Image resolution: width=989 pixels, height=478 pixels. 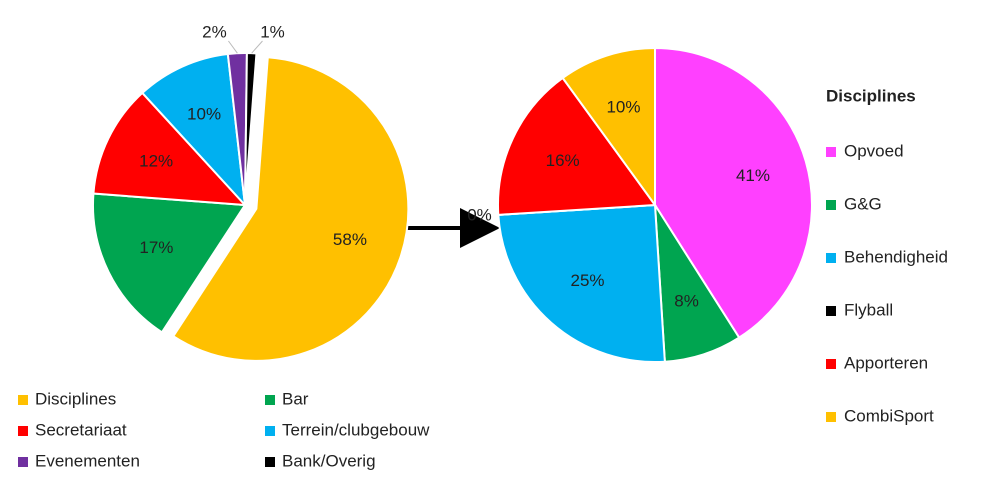 What do you see at coordinates (214, 31) in the screenshot?
I see `data-label: 2%` at bounding box center [214, 31].